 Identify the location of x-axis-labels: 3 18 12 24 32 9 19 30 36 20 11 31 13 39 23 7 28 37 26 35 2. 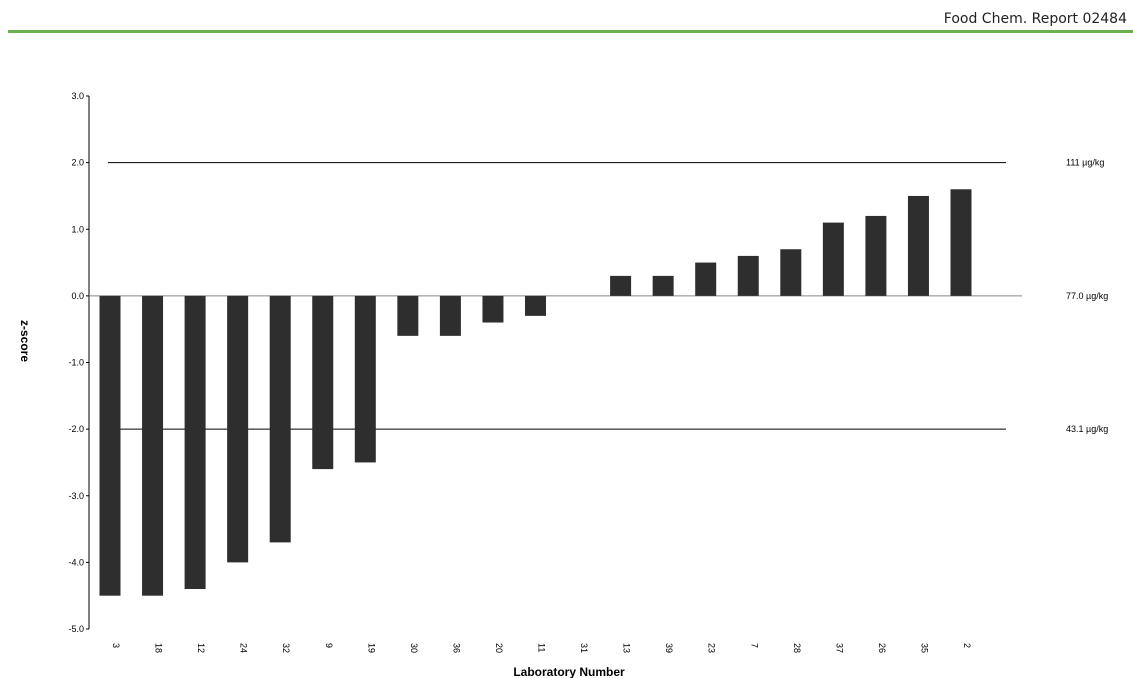
(541, 648).